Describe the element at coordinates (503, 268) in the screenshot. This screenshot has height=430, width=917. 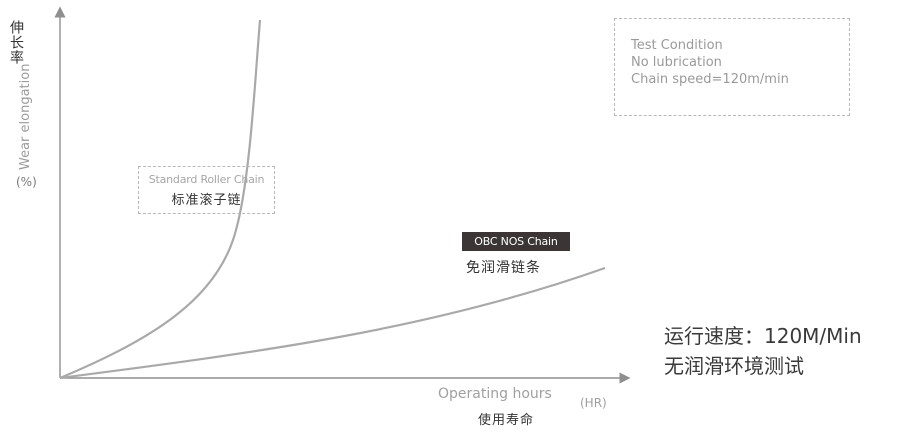
I see `obc-nos-chain-label-cn: 免润滑链条` at that location.